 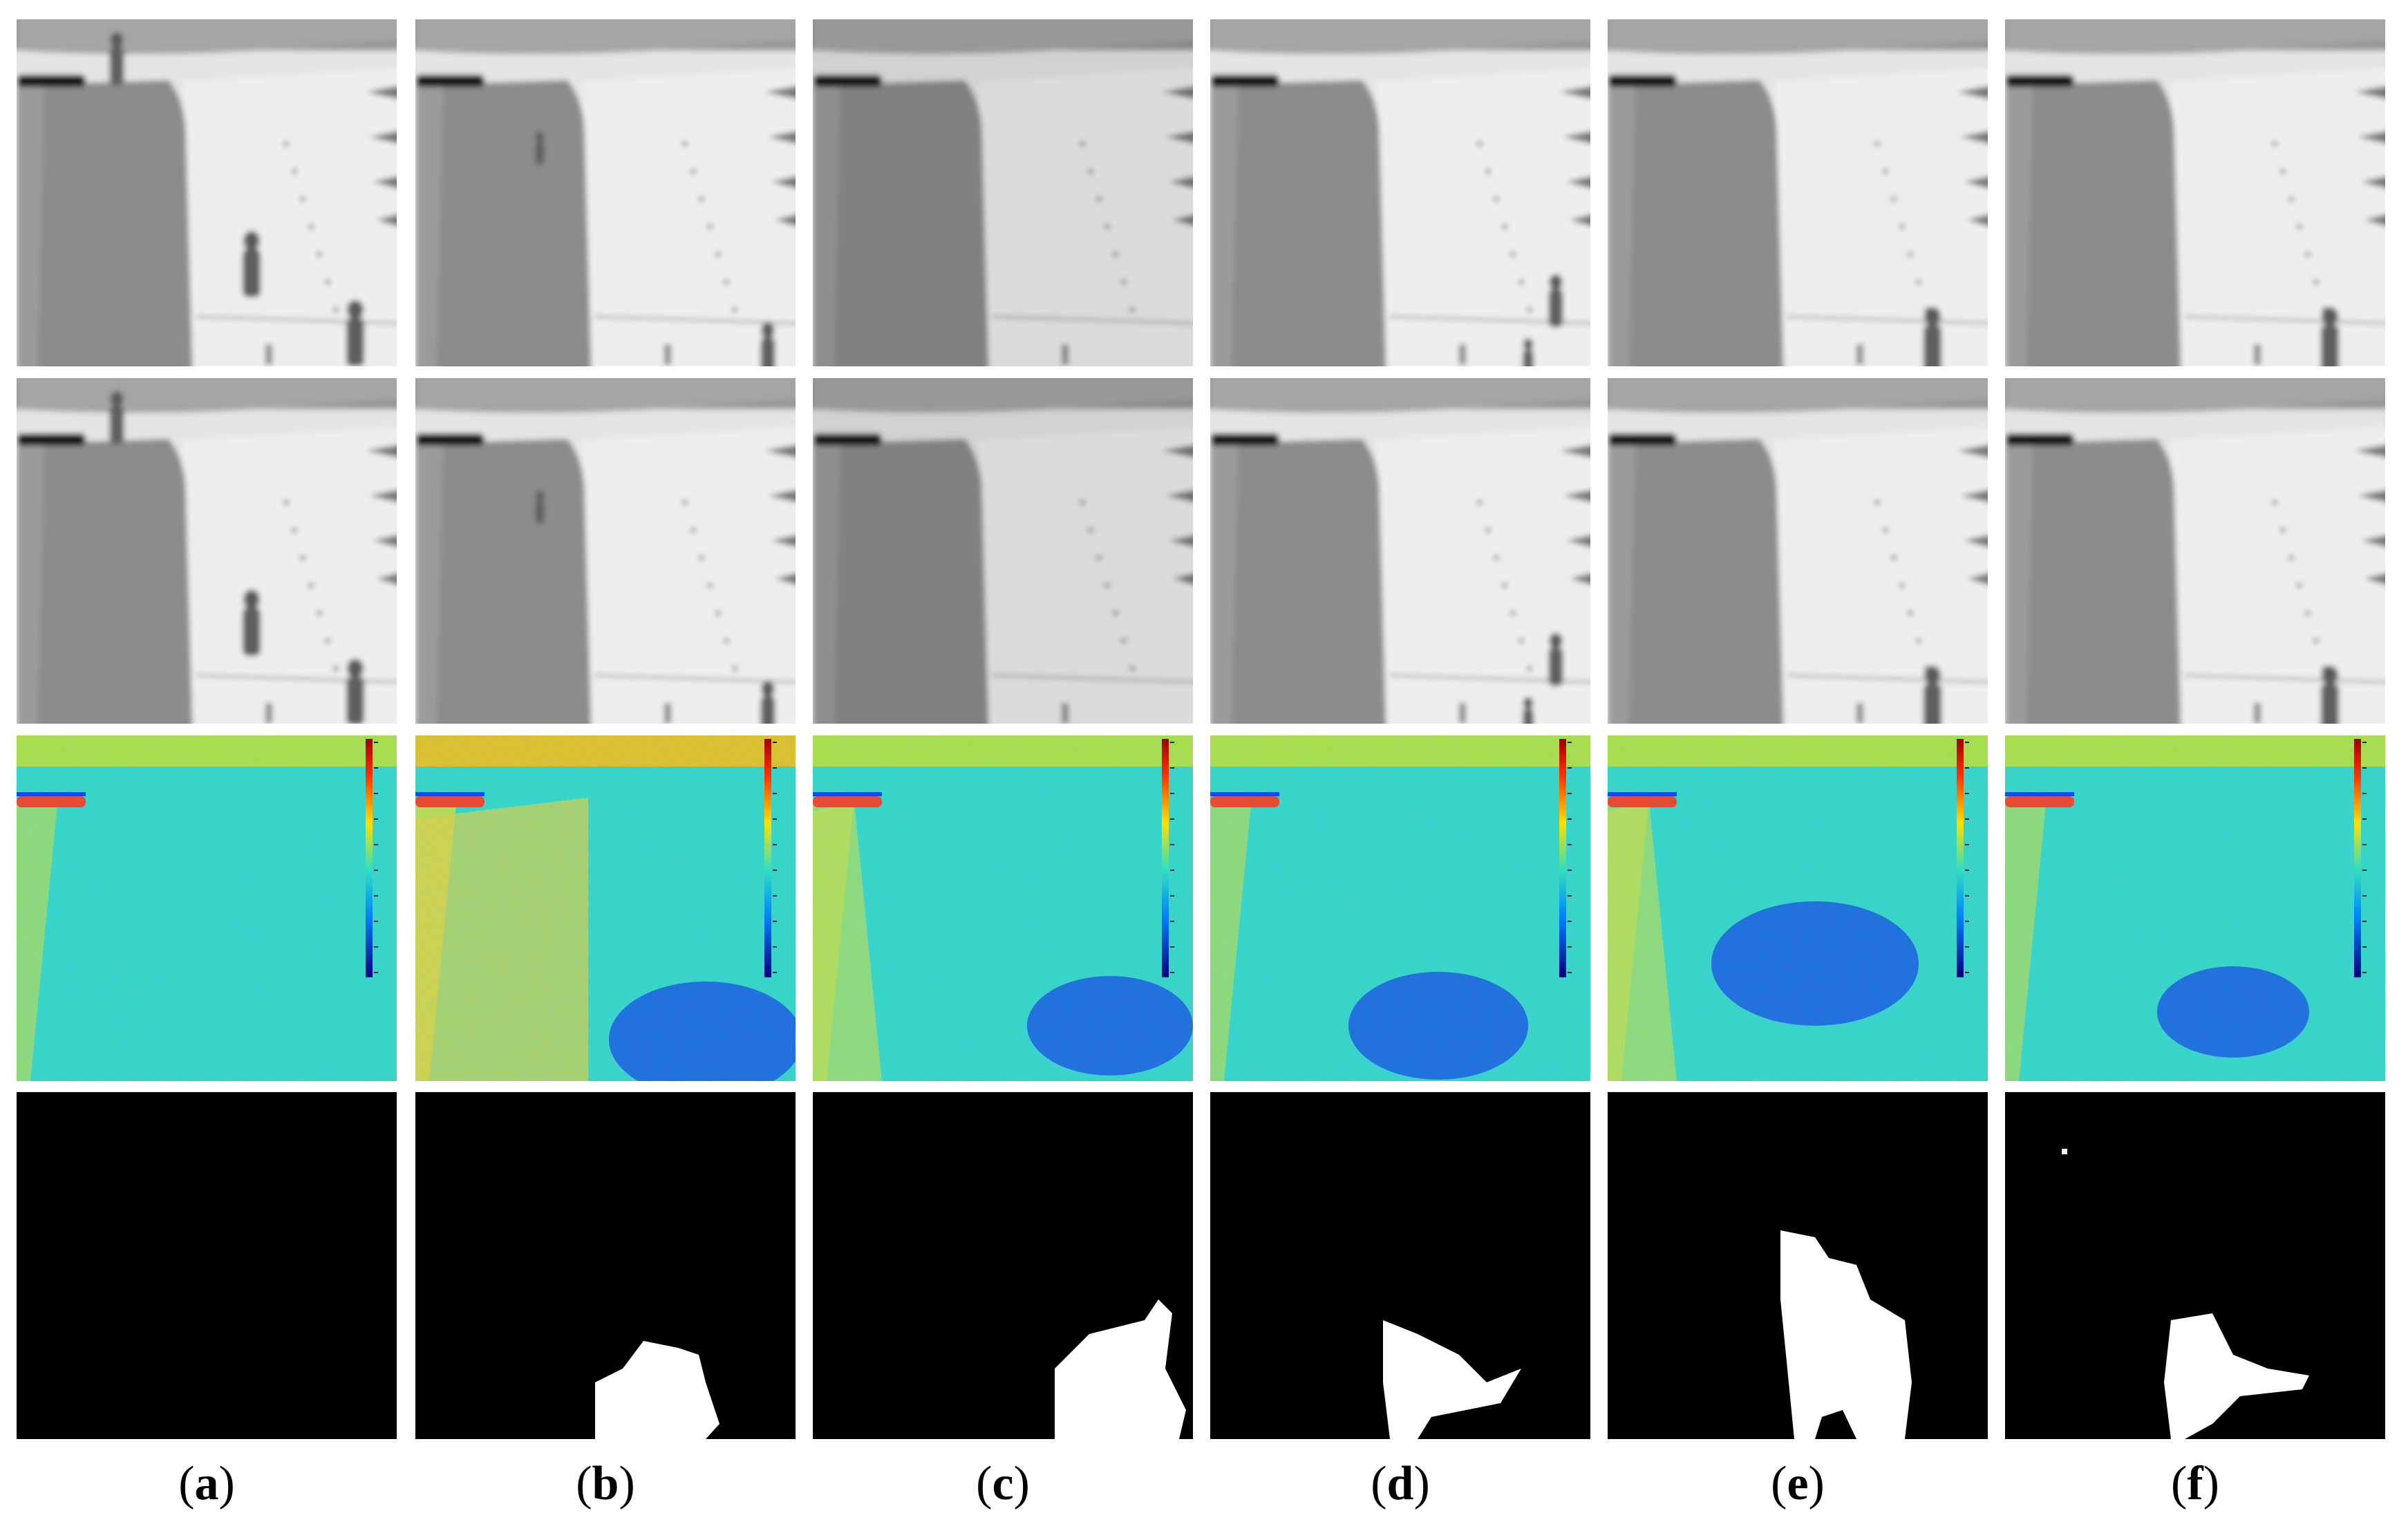 I want to click on detection-mask-b, so click(x=605, y=1265).